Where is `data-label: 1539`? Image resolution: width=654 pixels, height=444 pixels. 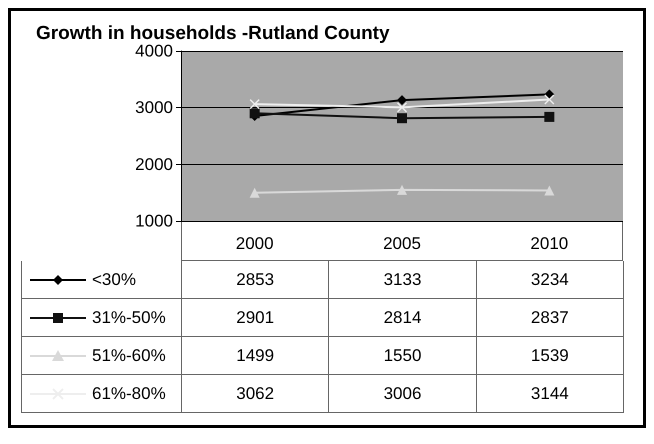
data-label: 1539 is located at coordinates (550, 356).